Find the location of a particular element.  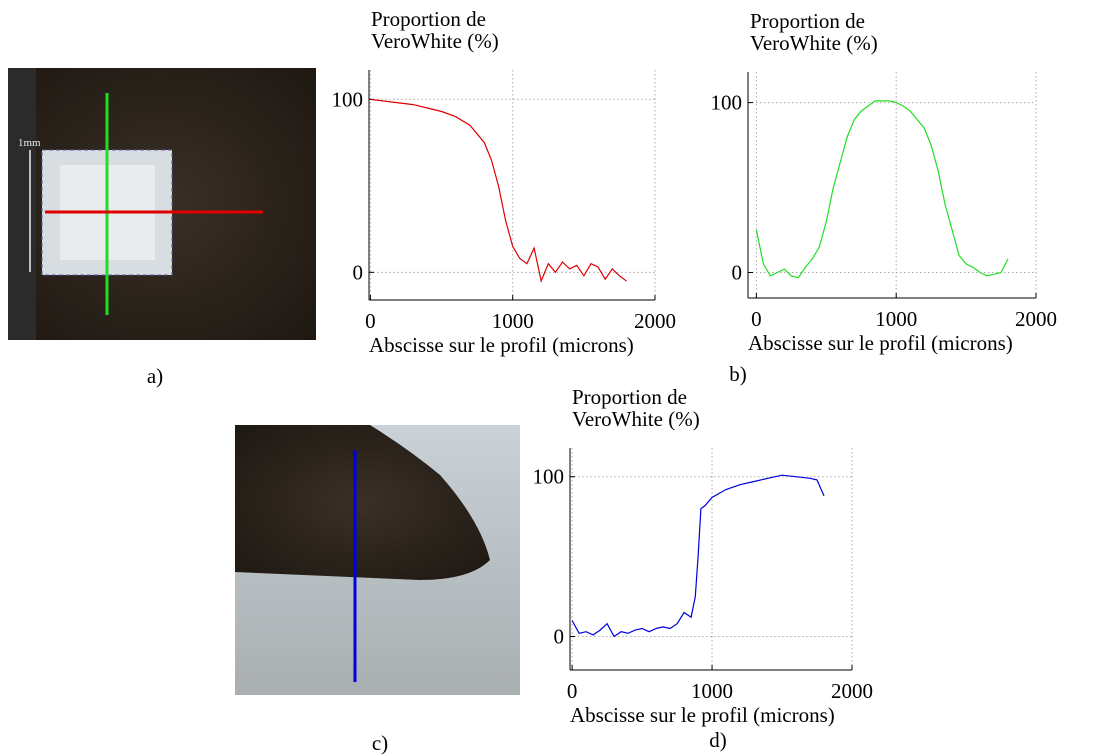

panel-label: a) is located at coordinates (155, 376).